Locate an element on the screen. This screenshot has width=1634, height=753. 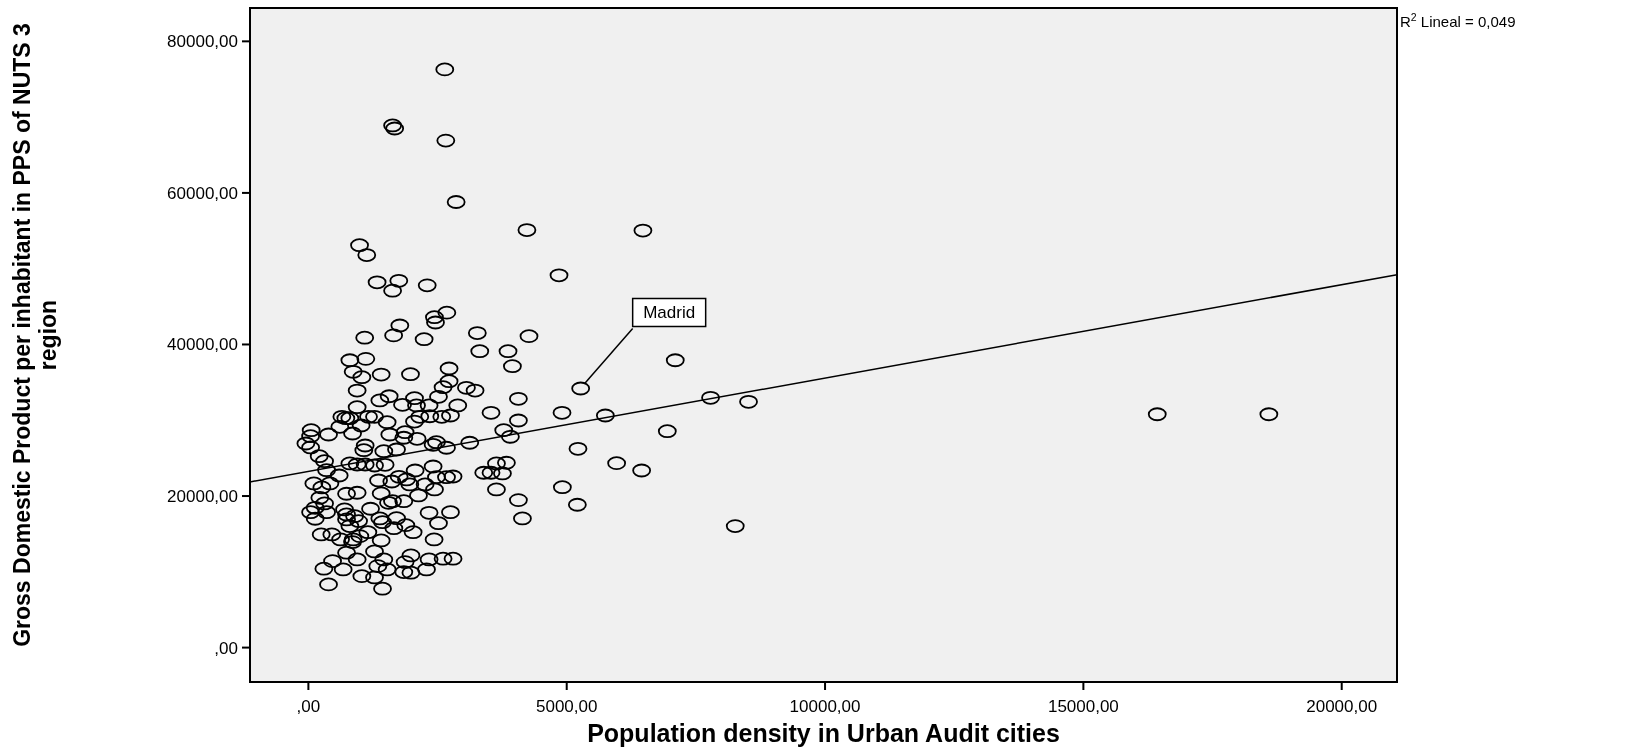
label-callout: Madrid is located at coordinates (645, 341).